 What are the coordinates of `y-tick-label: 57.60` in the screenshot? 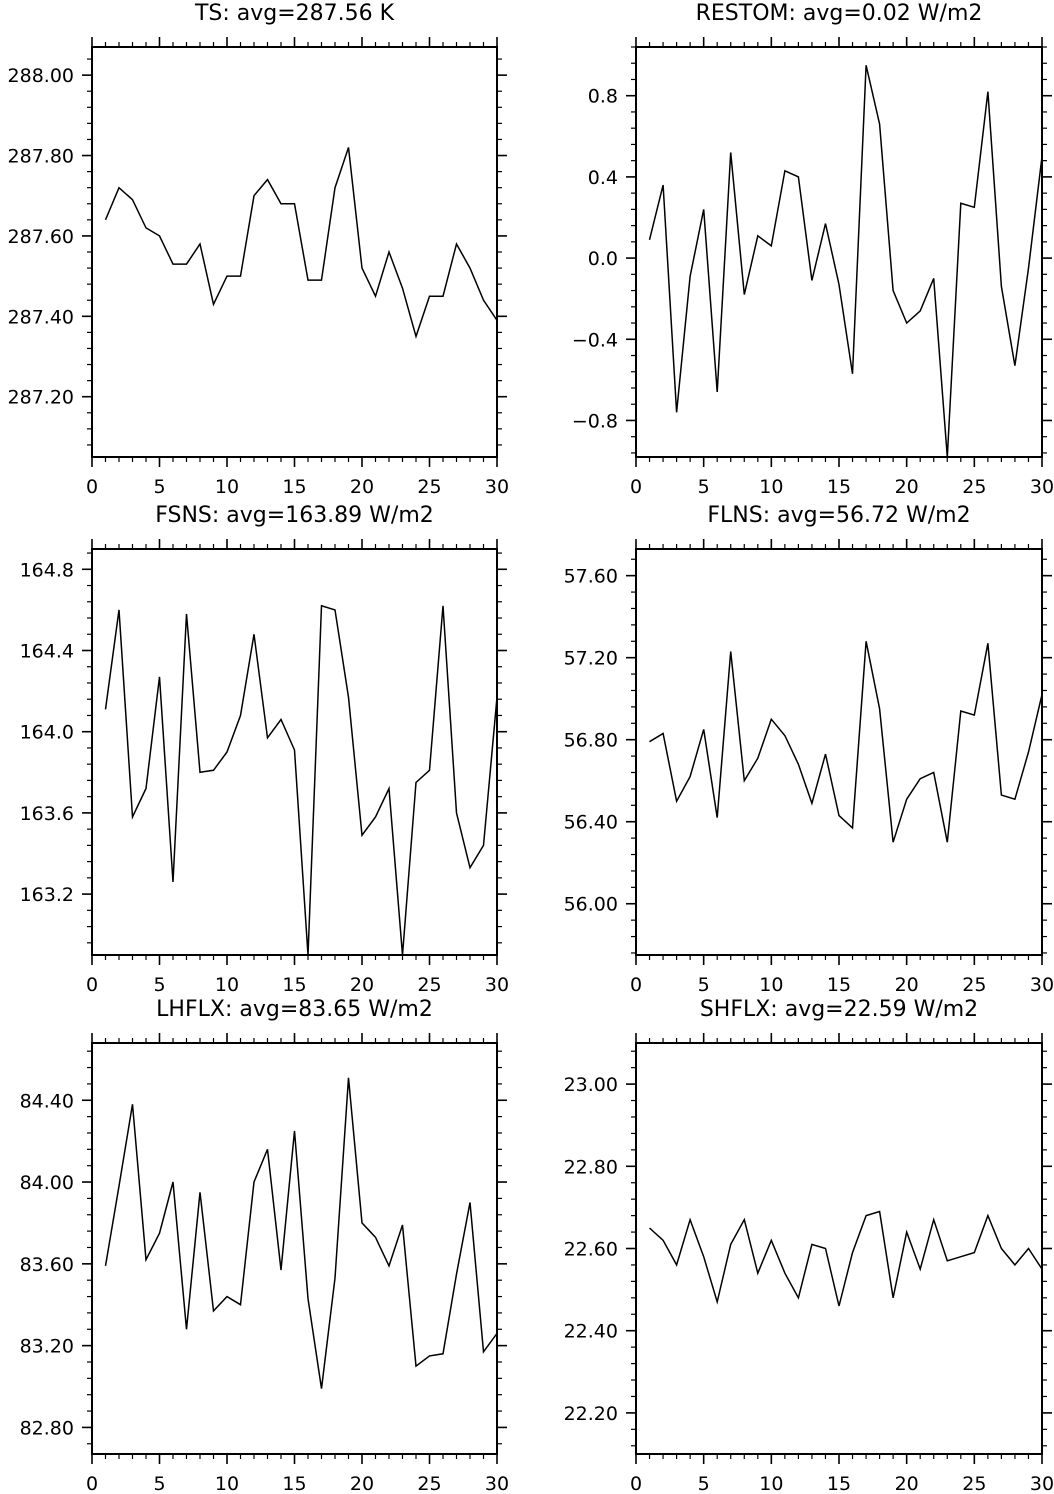 It's located at (591, 577).